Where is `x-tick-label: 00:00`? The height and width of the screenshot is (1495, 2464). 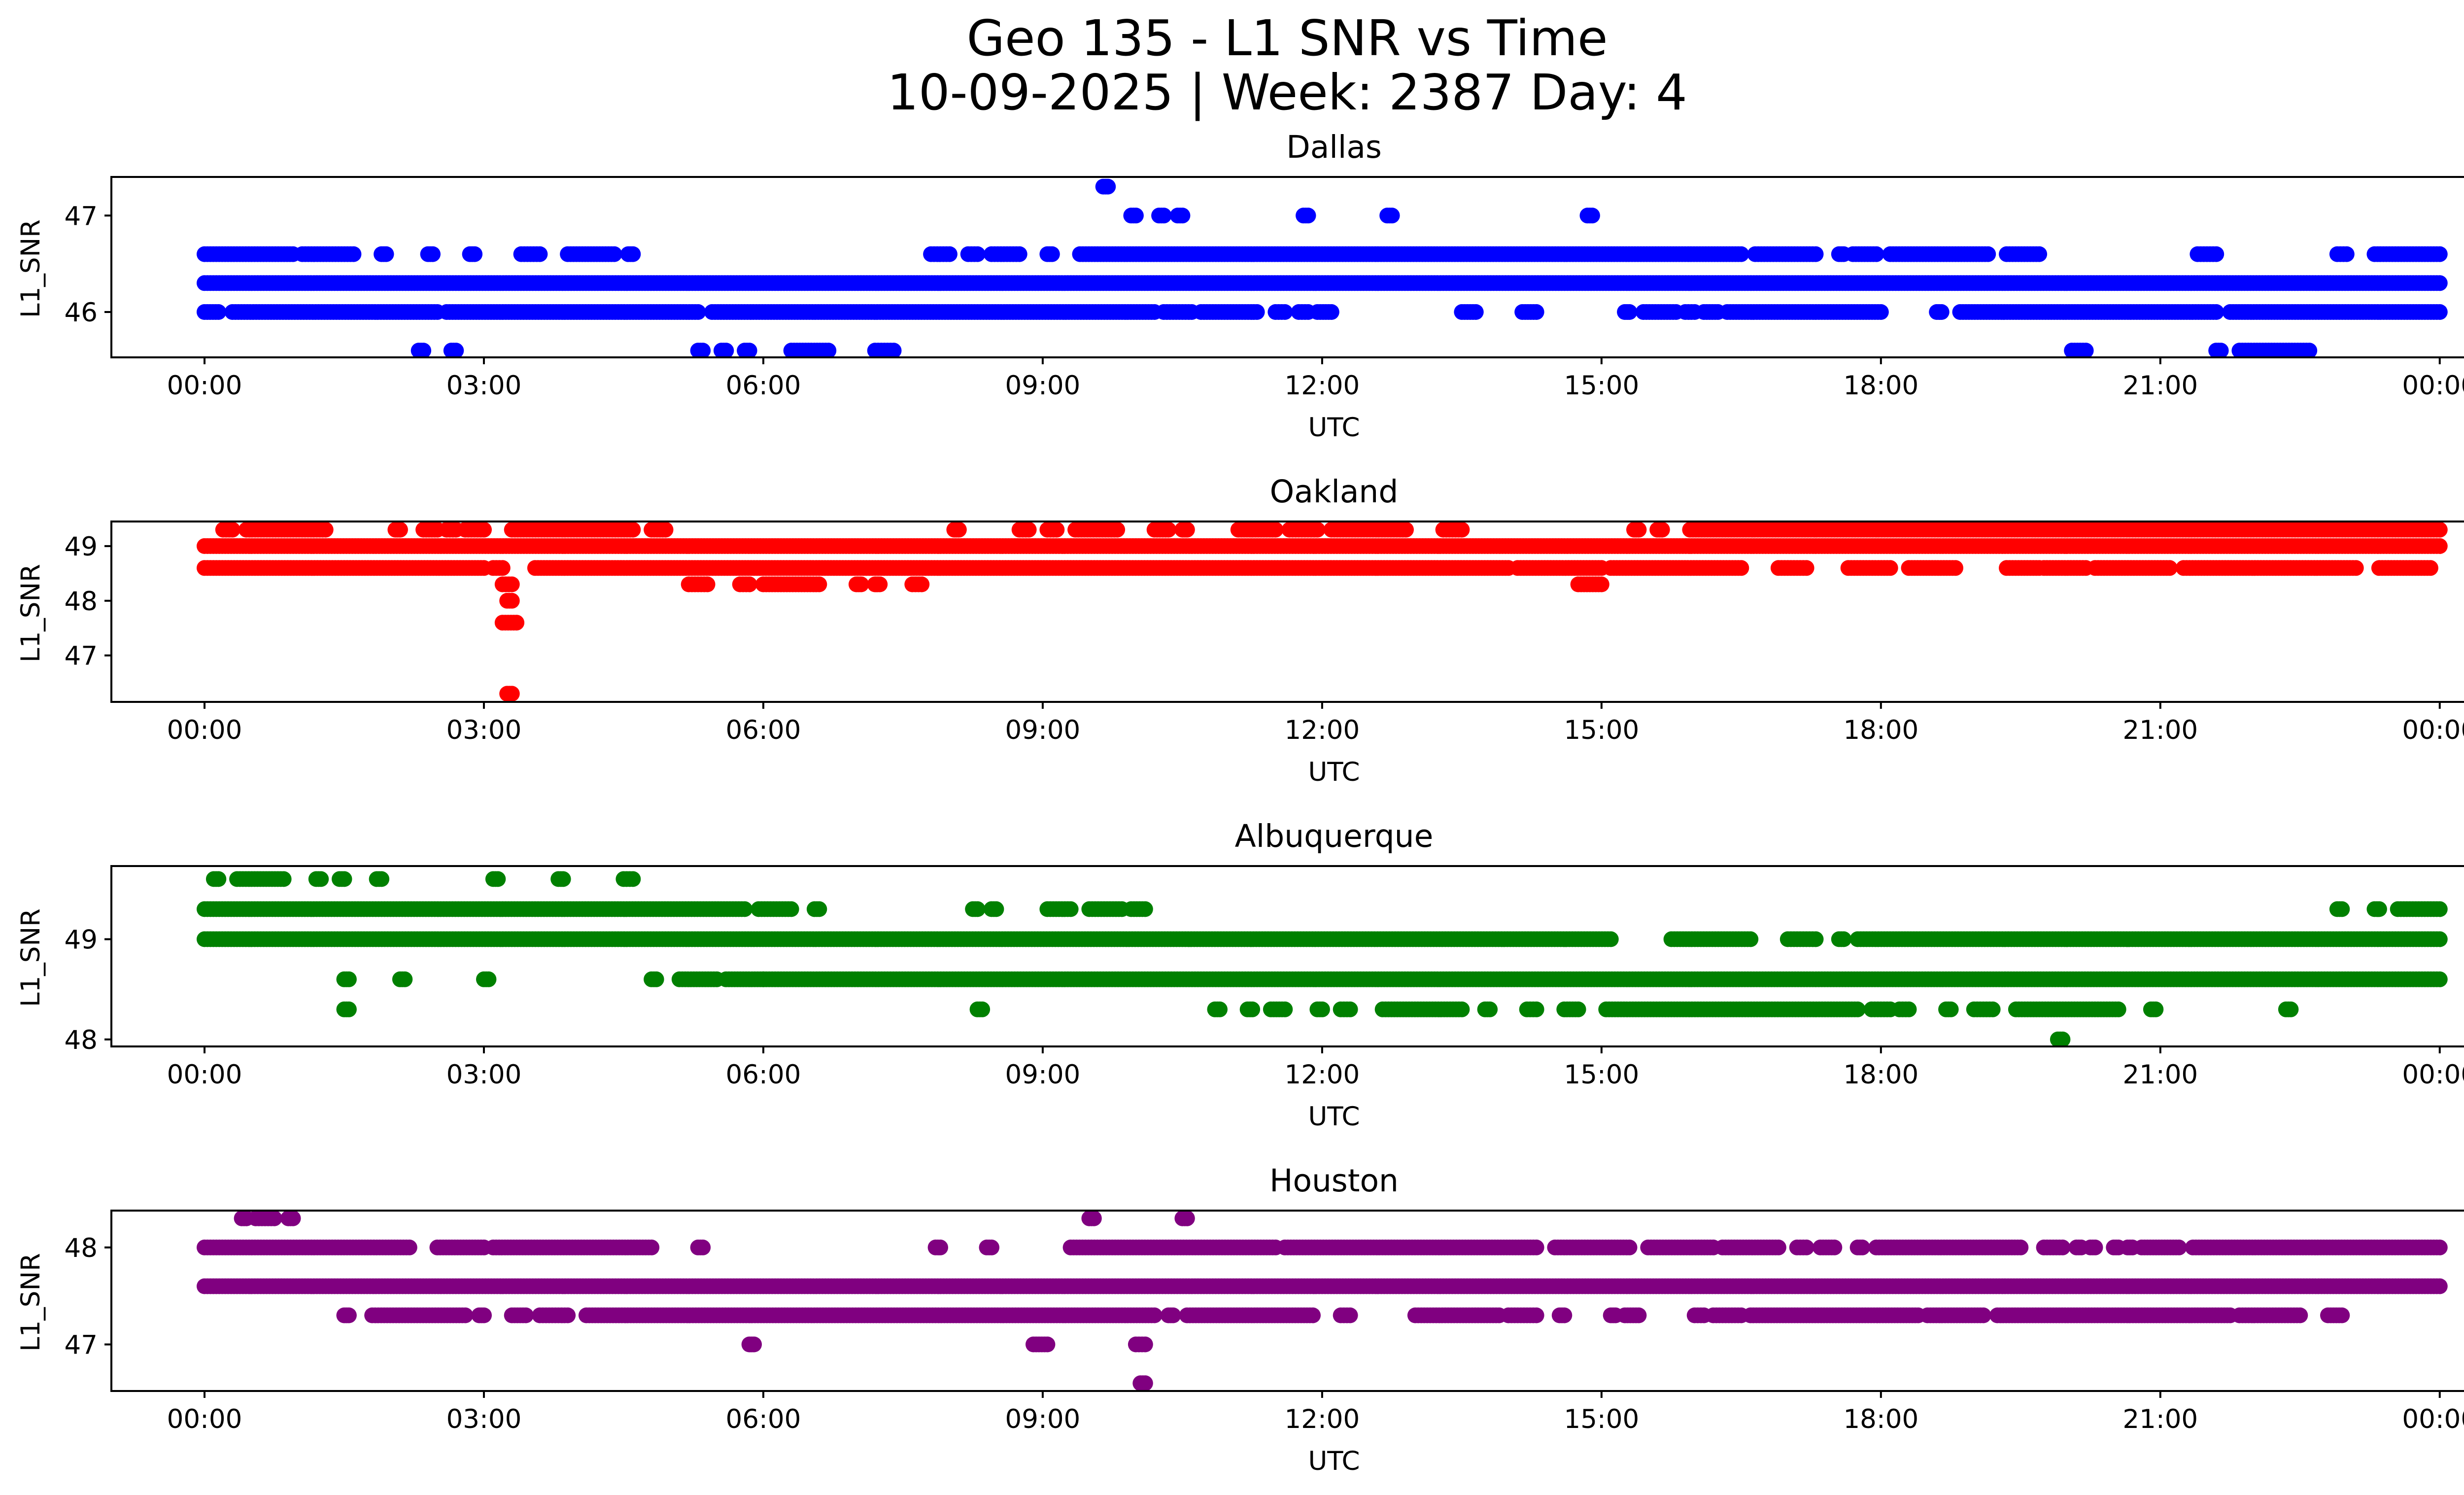
x-tick-label: 00:00 is located at coordinates (2433, 386).